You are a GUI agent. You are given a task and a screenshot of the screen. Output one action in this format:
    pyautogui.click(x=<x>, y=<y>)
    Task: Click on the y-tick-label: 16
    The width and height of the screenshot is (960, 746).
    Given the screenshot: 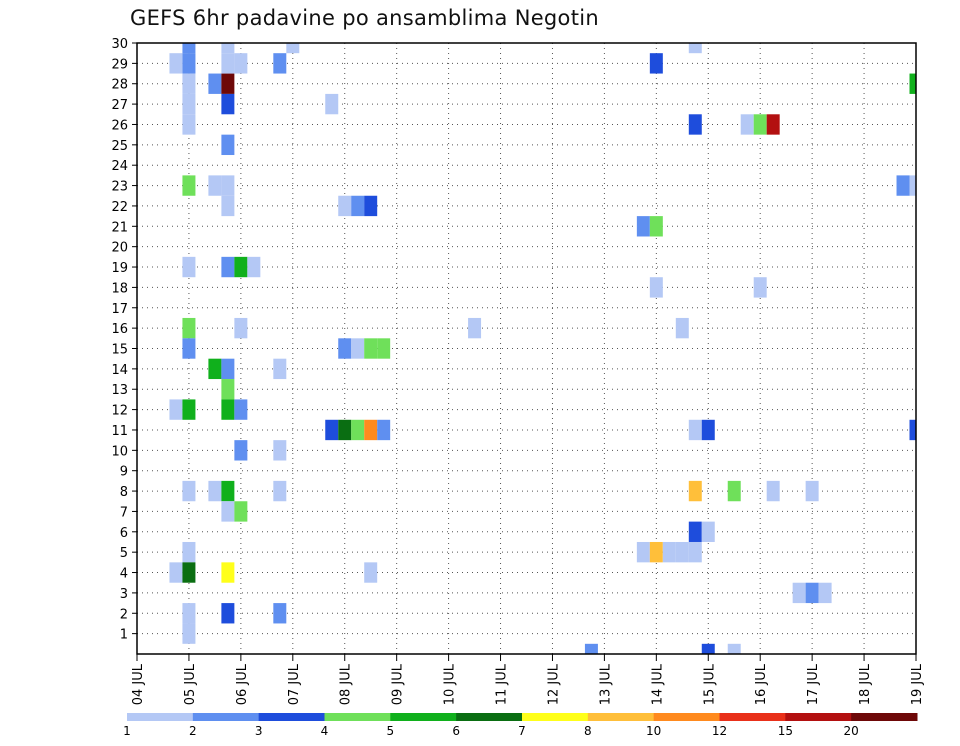 What is the action you would take?
    pyautogui.click(x=119, y=329)
    